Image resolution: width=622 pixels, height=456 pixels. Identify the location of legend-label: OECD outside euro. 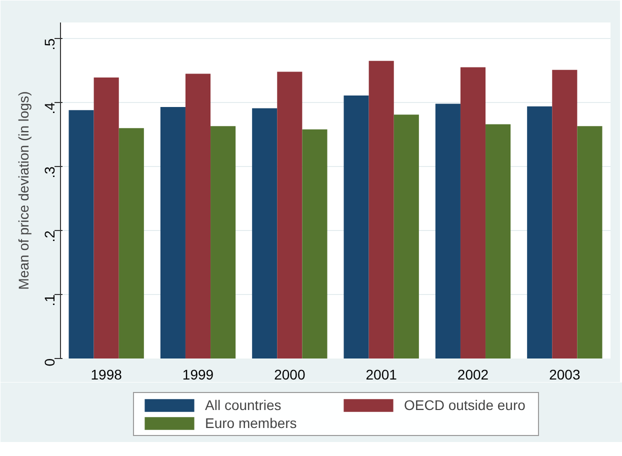
(465, 405).